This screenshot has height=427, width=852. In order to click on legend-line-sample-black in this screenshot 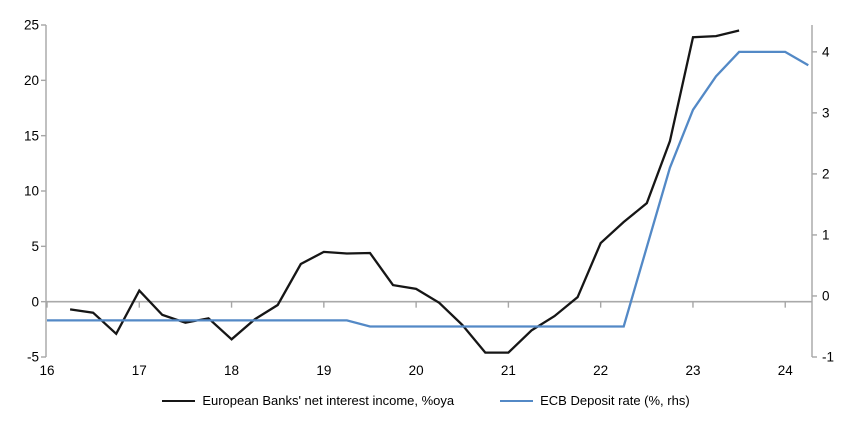, I will do `click(179, 400)`.